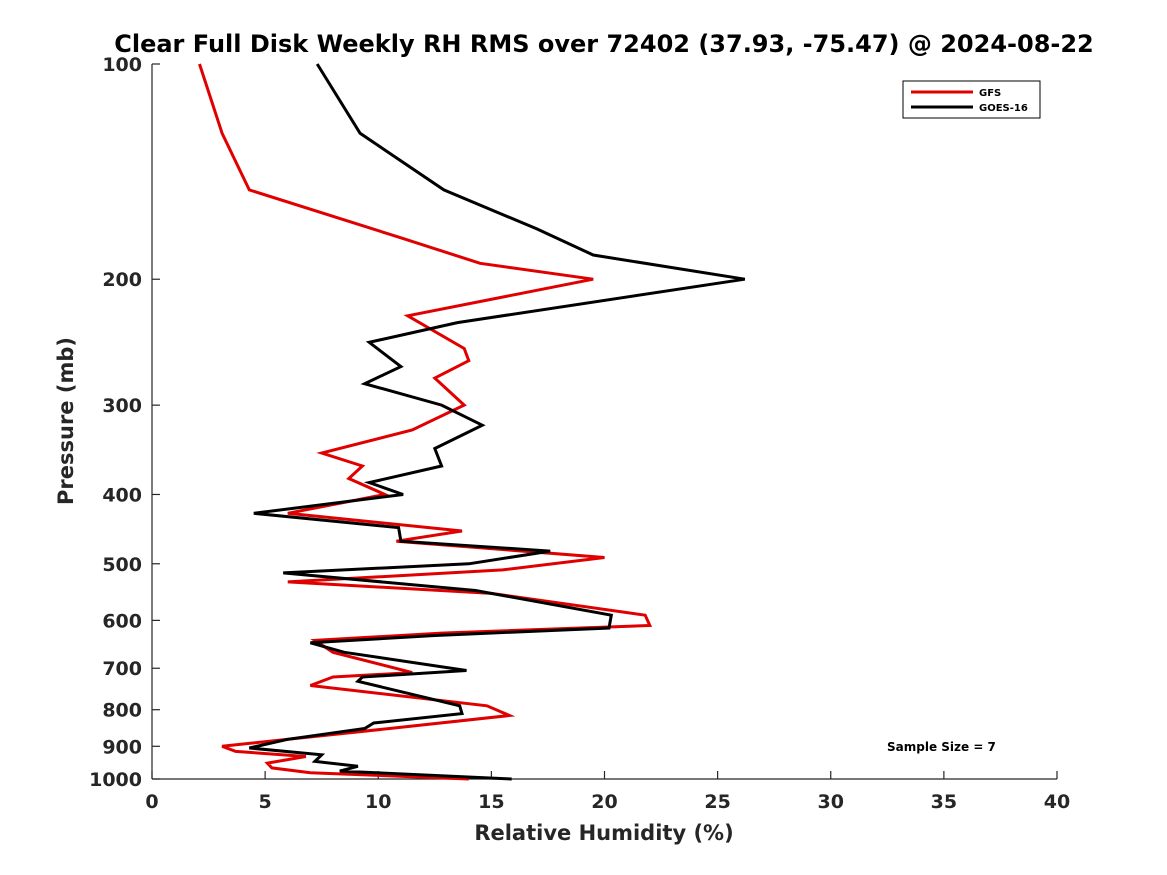 This screenshot has width=1167, height=875. I want to click on x-tick-label: 0, so click(151, 802).